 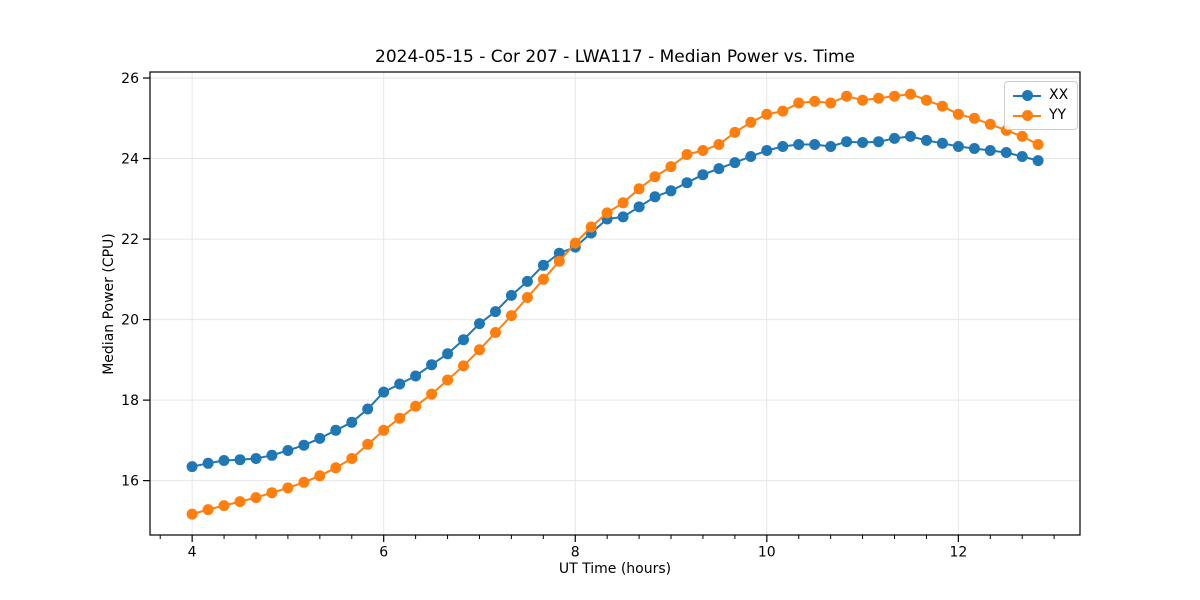 I want to click on x-tick-label-6: 6, so click(x=383, y=553).